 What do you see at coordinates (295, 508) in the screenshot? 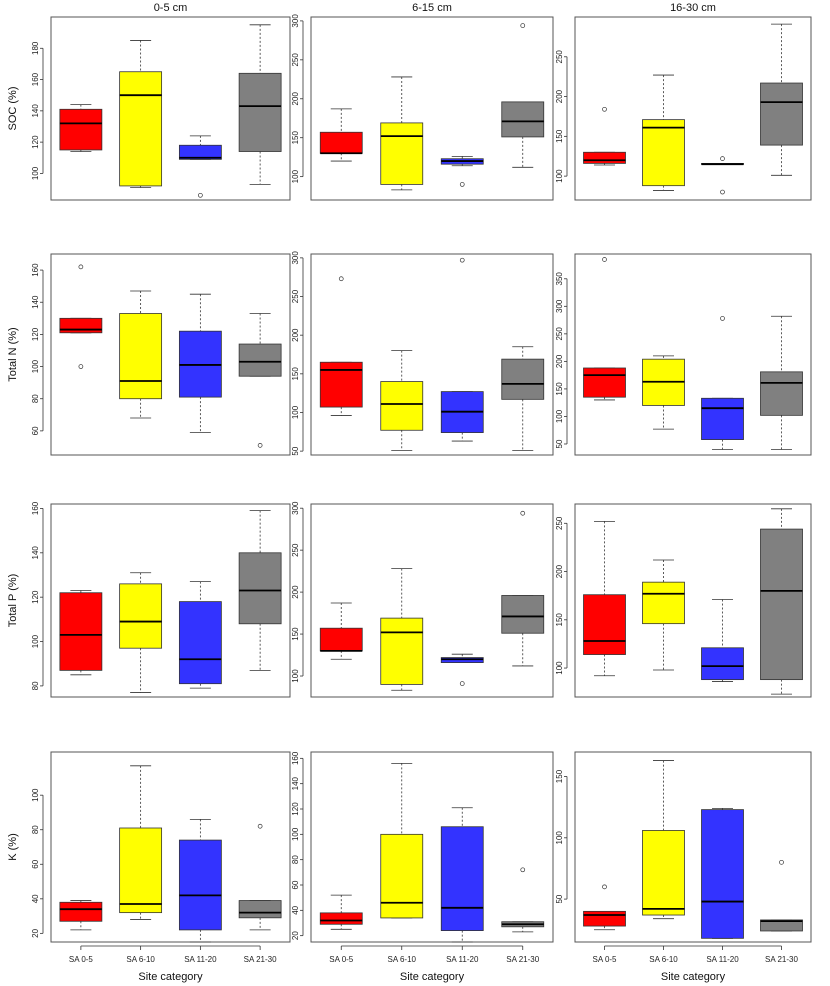
I see `panel-r2-c1-y-tick-label: 300` at bounding box center [295, 508].